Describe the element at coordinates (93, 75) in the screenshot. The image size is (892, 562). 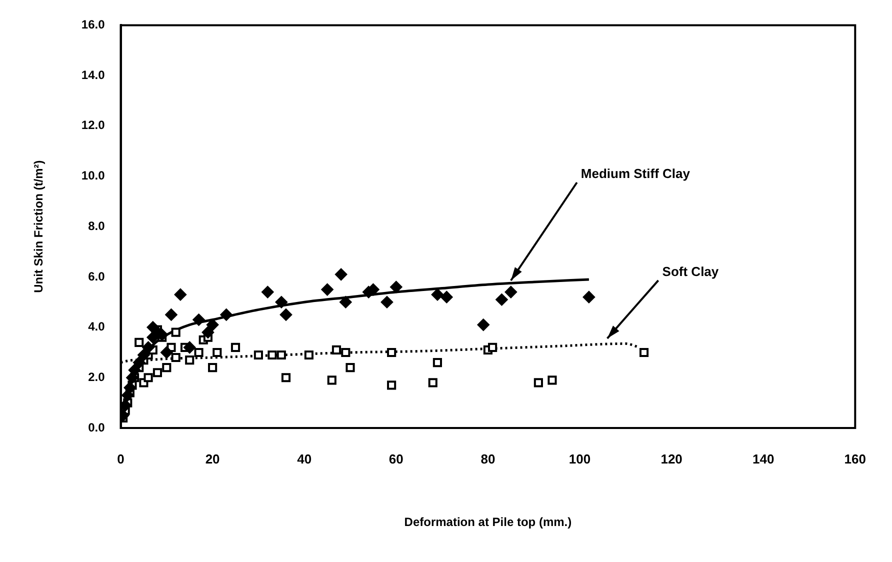
I see `y-tick-label: 14.0` at that location.